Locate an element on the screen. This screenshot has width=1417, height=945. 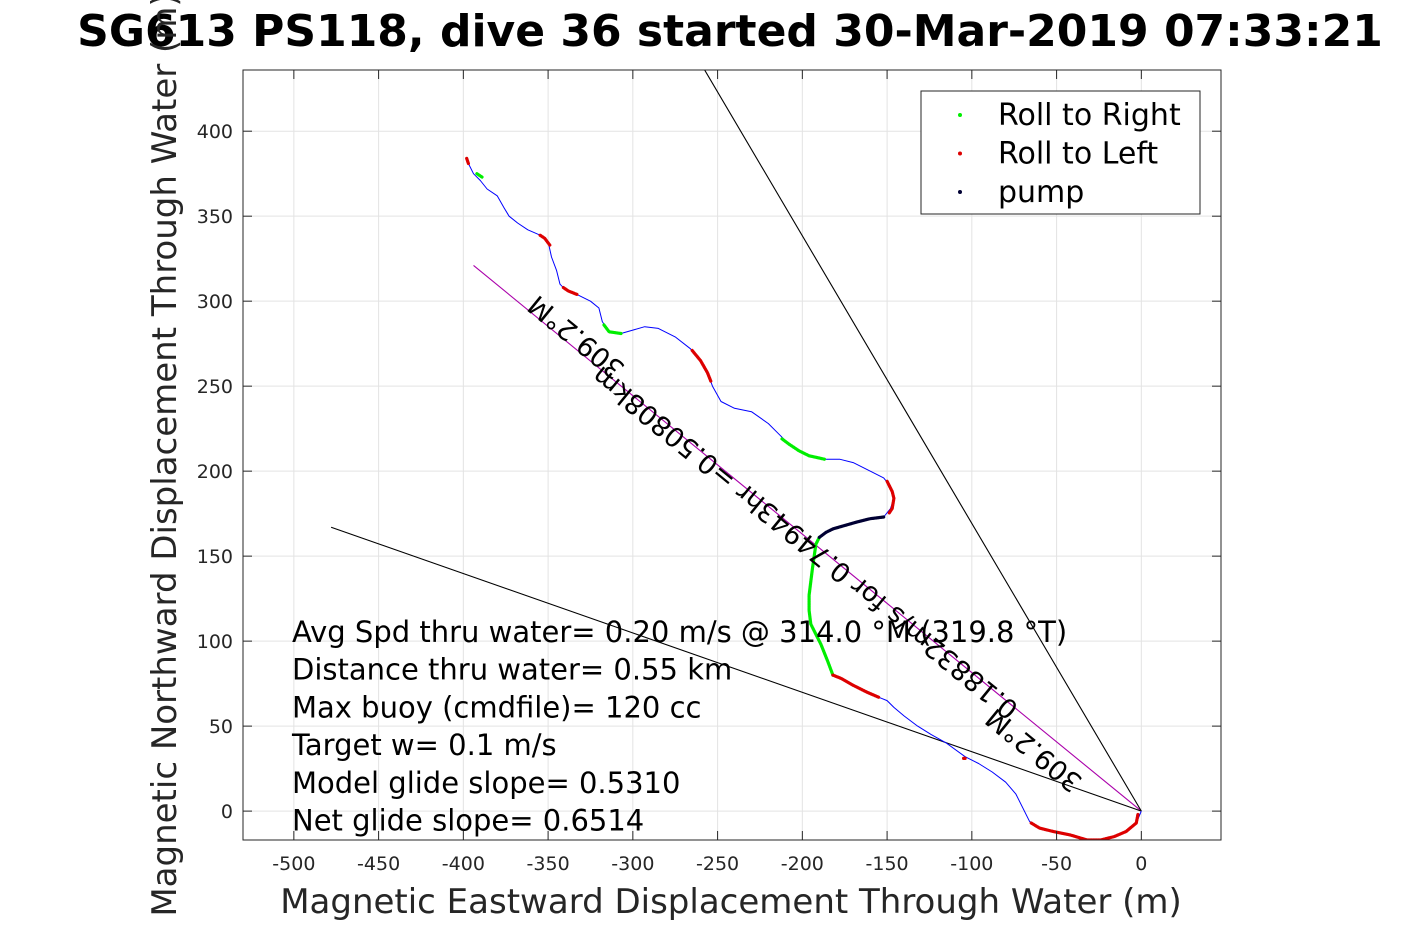
x-tick-label: -250 is located at coordinates (717, 864).